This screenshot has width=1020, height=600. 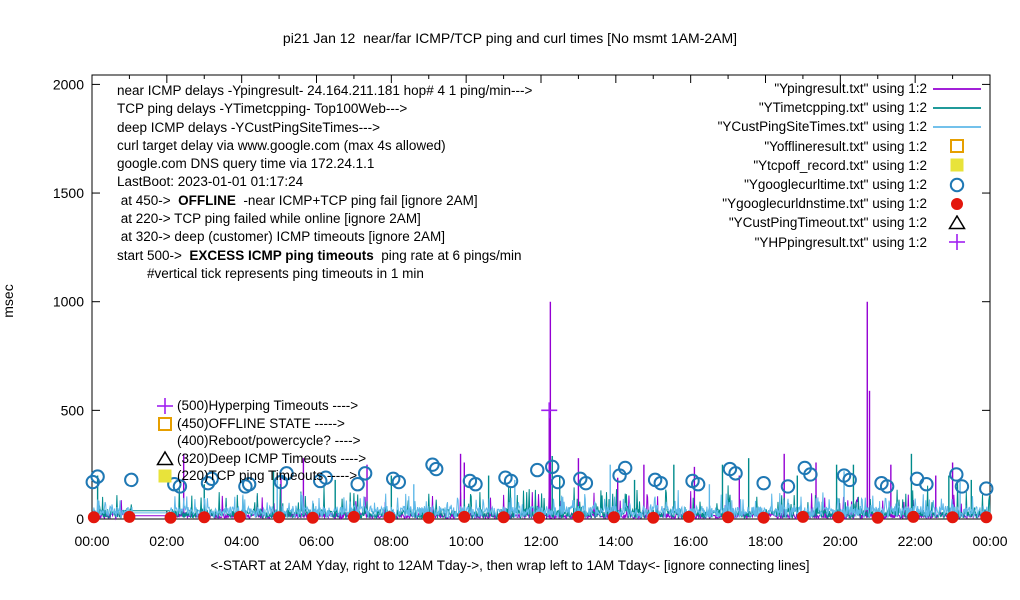 What do you see at coordinates (166, 440) in the screenshot?
I see `no-icon` at bounding box center [166, 440].